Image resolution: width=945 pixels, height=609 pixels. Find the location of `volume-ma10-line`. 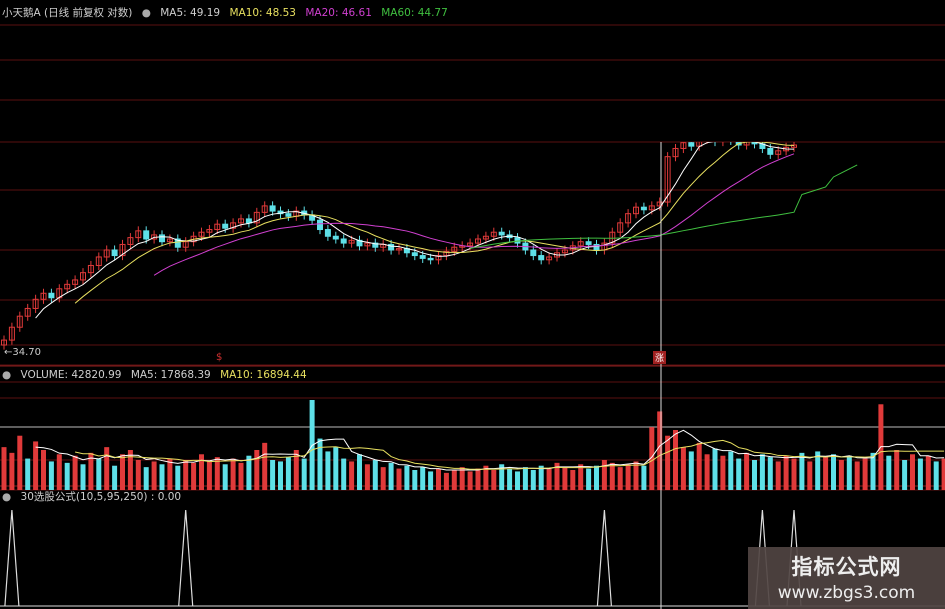

volume-ma10-line is located at coordinates (509, 454).